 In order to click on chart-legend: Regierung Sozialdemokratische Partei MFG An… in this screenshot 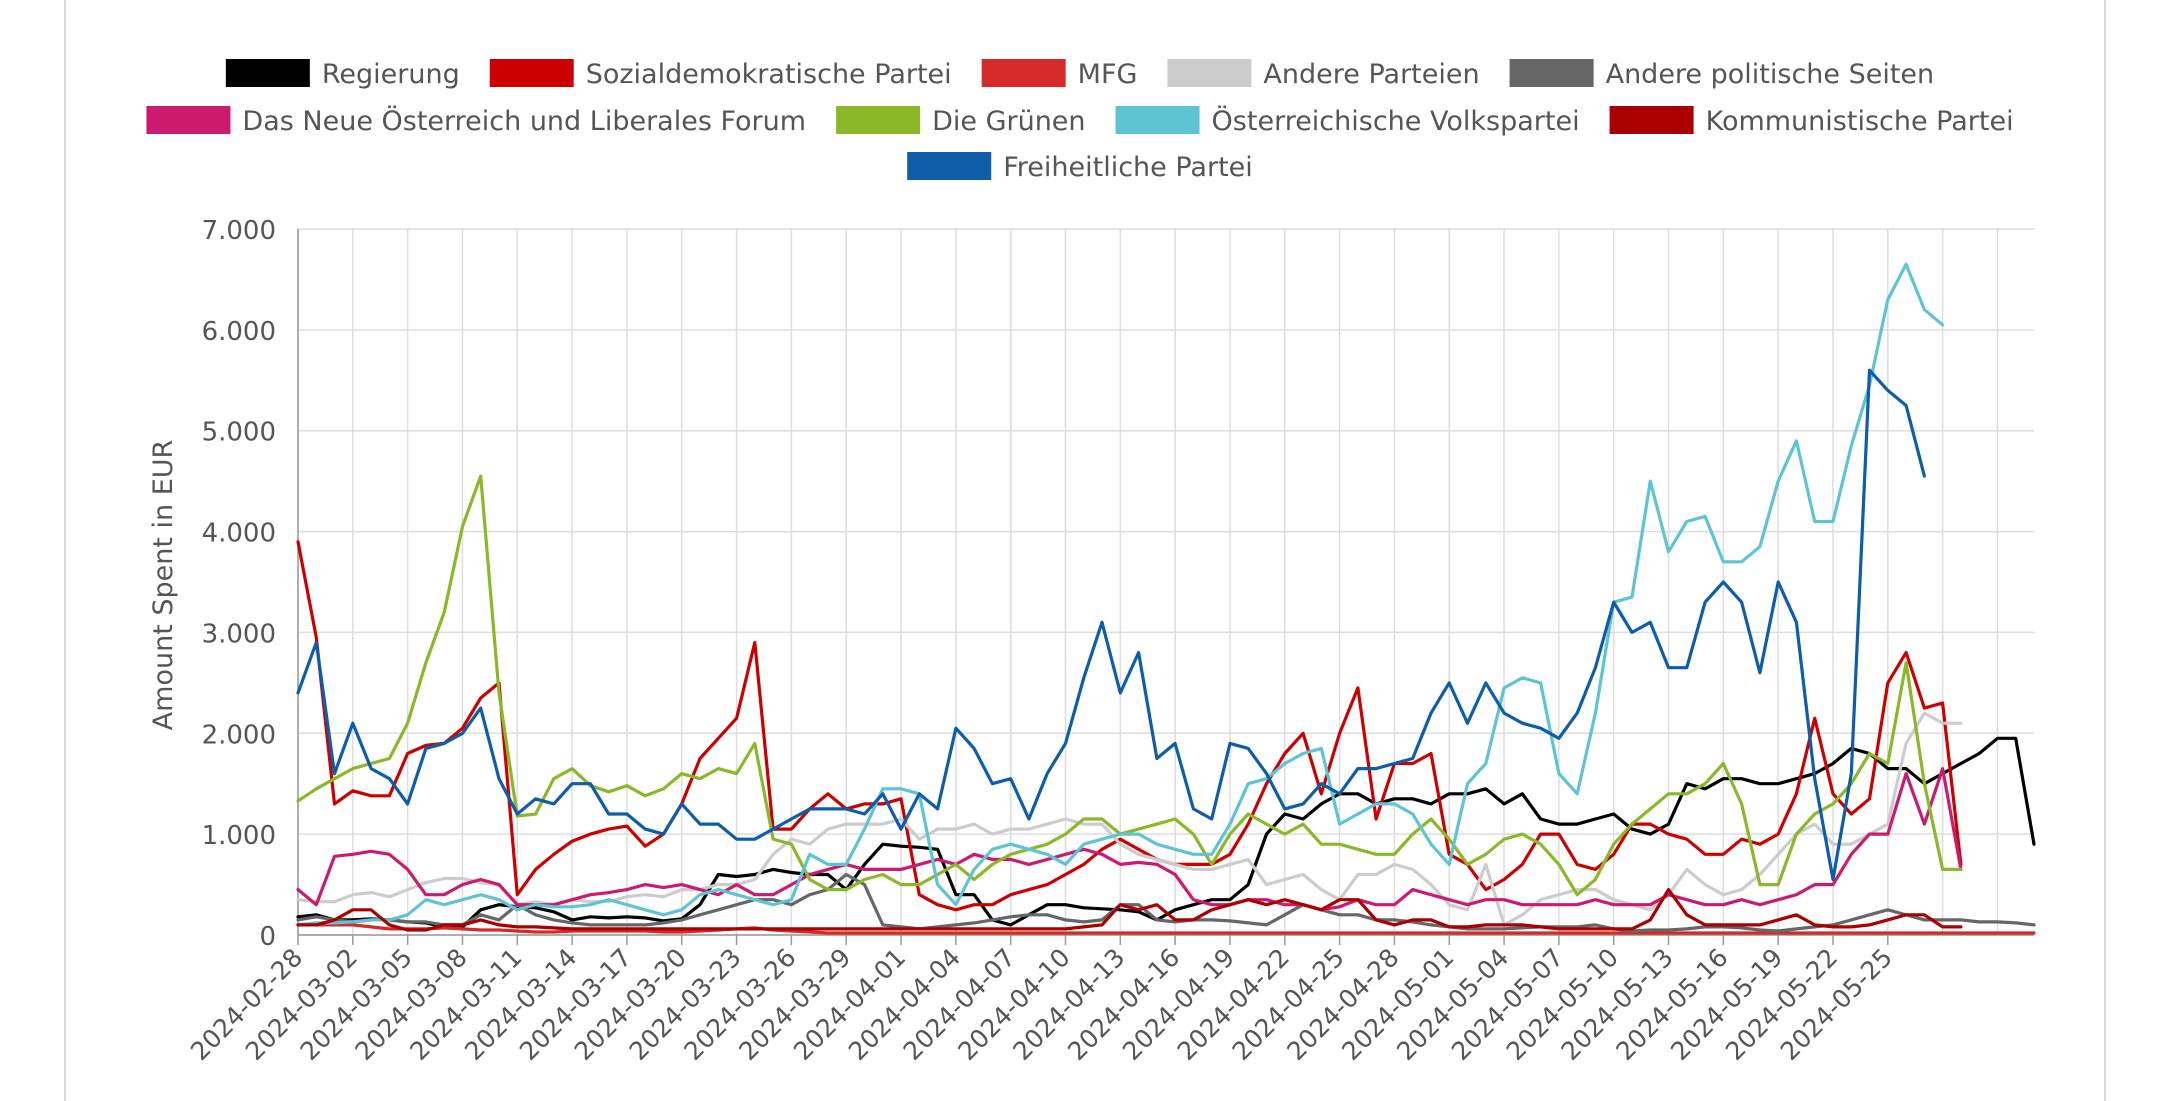, I will do `click(1080, 121)`.